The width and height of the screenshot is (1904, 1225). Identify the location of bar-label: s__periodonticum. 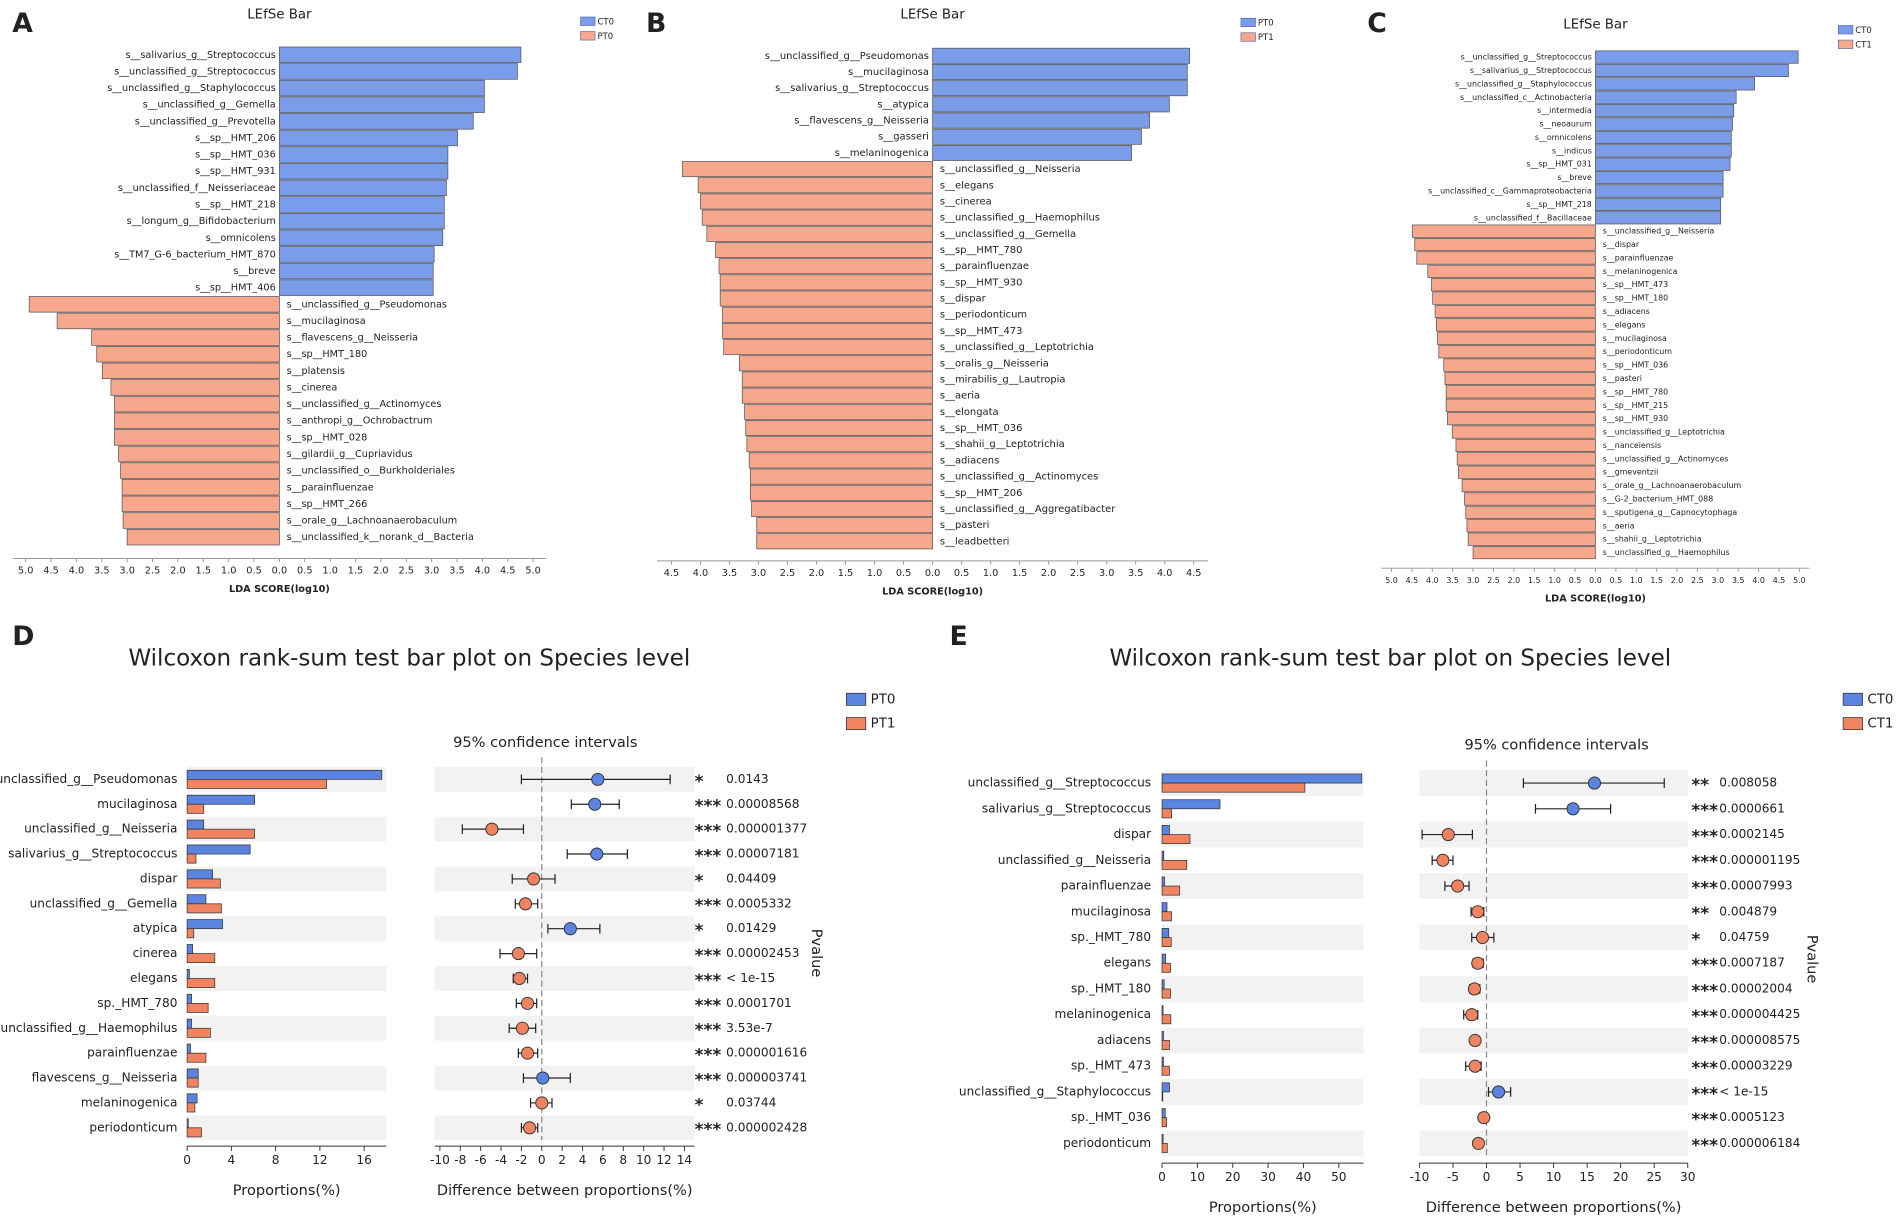
(983, 315).